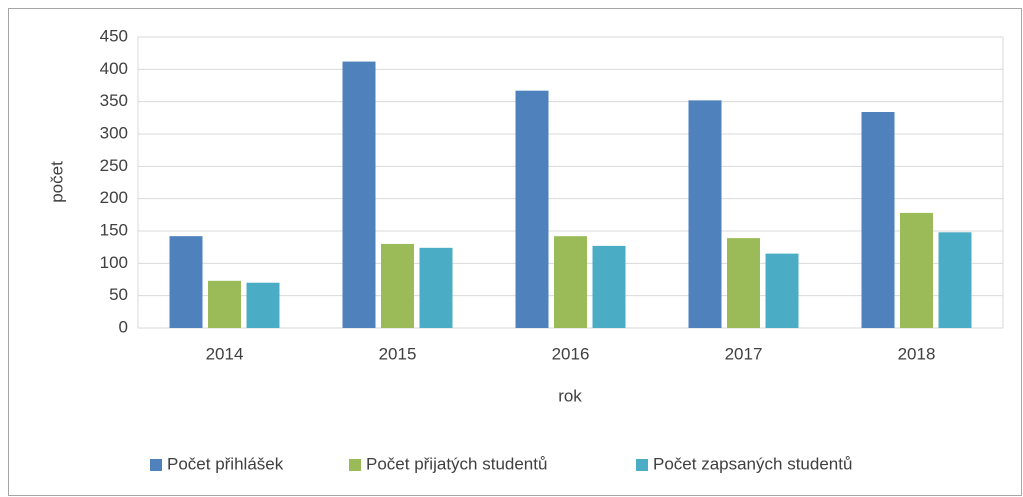 The image size is (1023, 497). What do you see at coordinates (114, 262) in the screenshot?
I see `y-tick-label: 100` at bounding box center [114, 262].